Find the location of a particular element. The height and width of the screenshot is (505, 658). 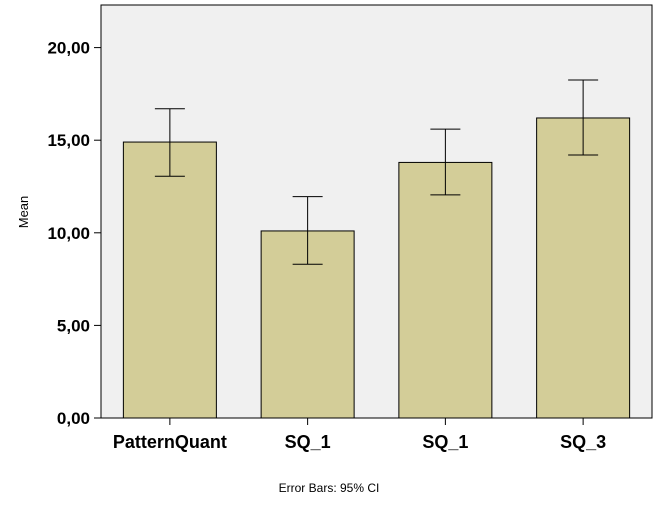

y-tick-label: 10,00 is located at coordinates (68, 233).